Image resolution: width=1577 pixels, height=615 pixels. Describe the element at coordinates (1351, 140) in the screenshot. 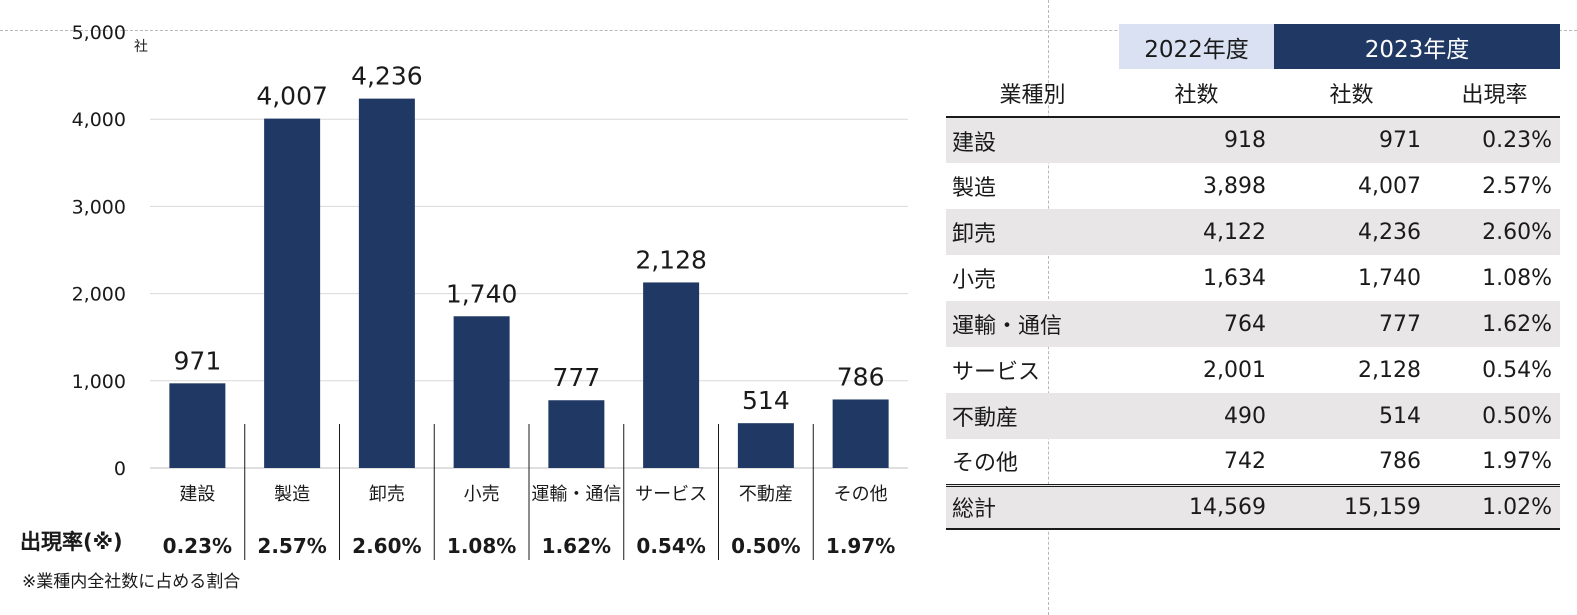

I see `cell-count-2023: 971` at that location.